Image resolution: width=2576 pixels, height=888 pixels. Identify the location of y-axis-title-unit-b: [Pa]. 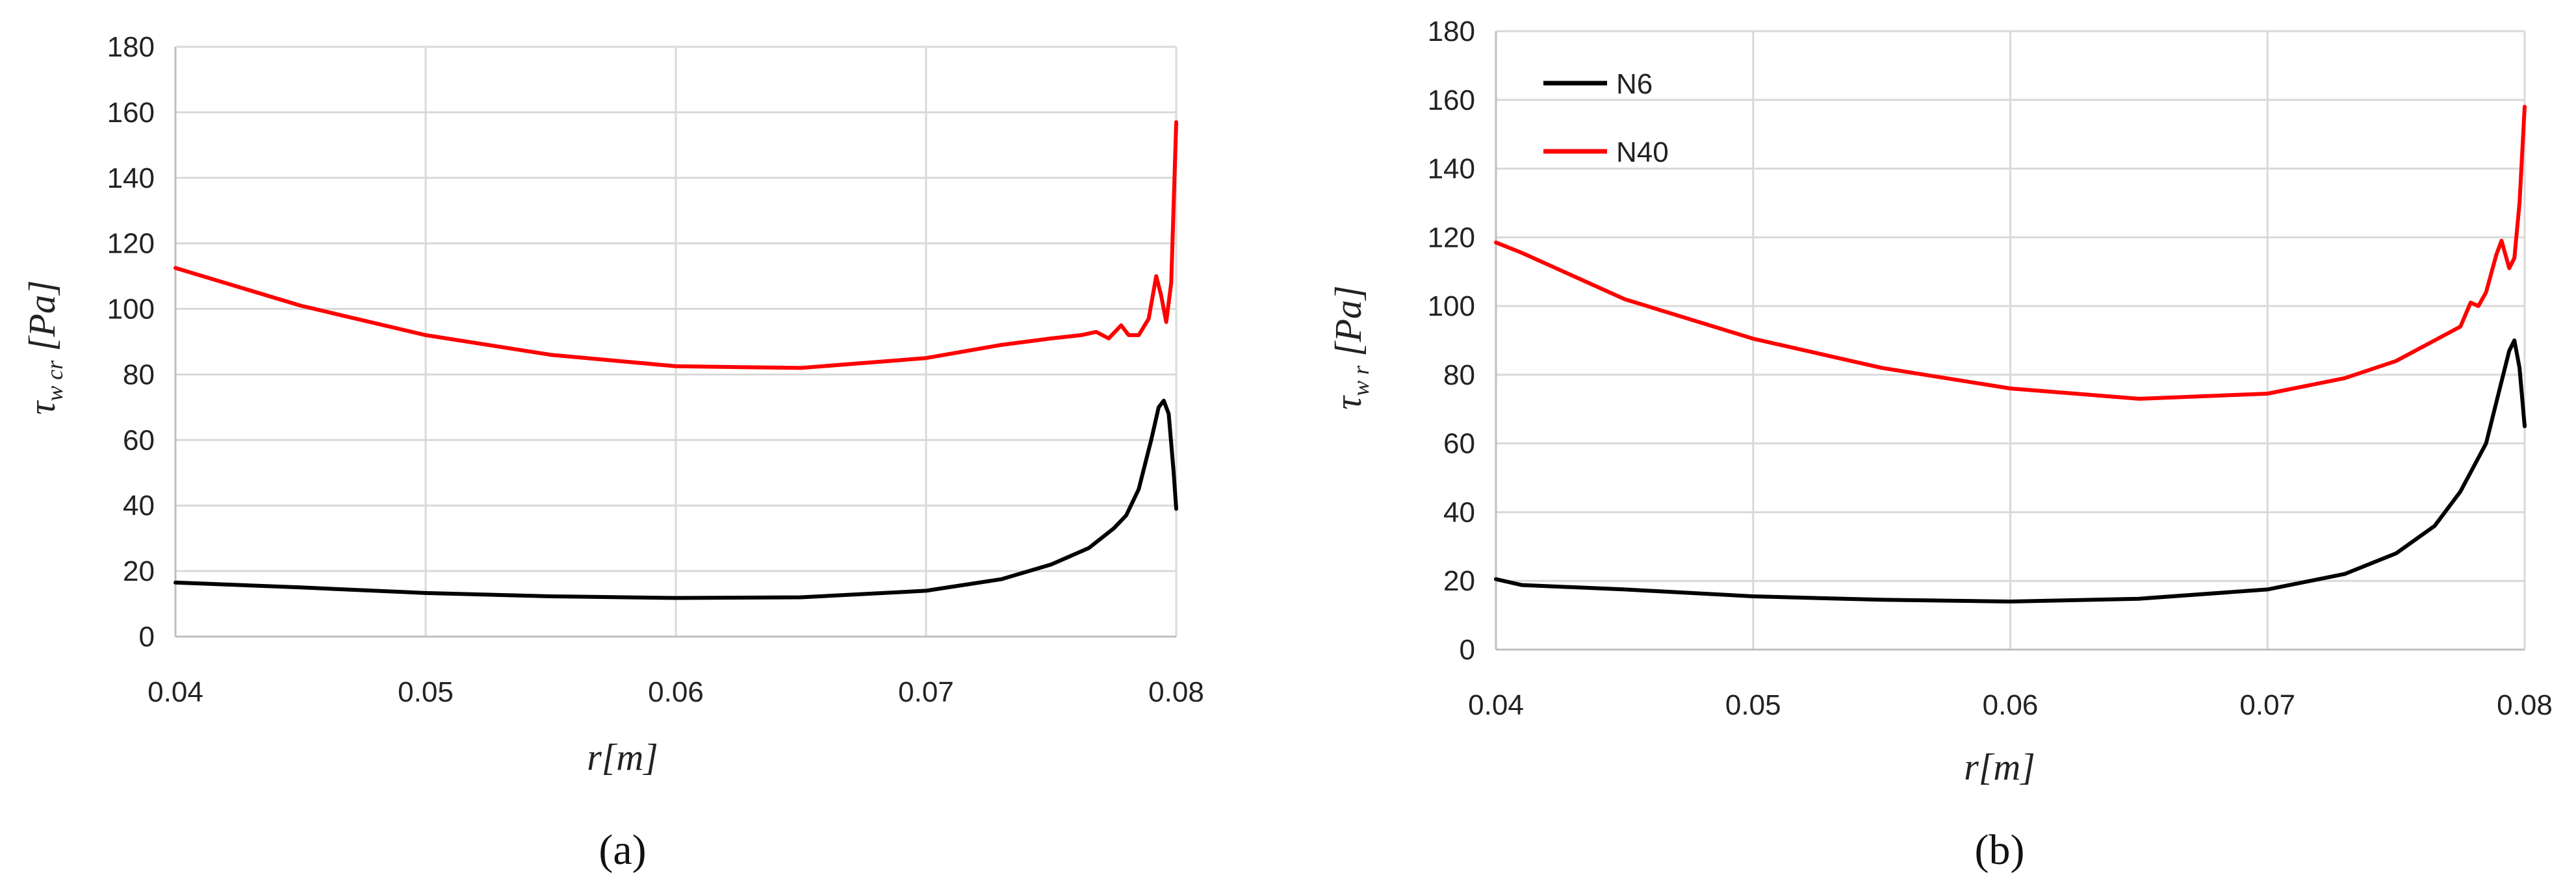
(1348, 321).